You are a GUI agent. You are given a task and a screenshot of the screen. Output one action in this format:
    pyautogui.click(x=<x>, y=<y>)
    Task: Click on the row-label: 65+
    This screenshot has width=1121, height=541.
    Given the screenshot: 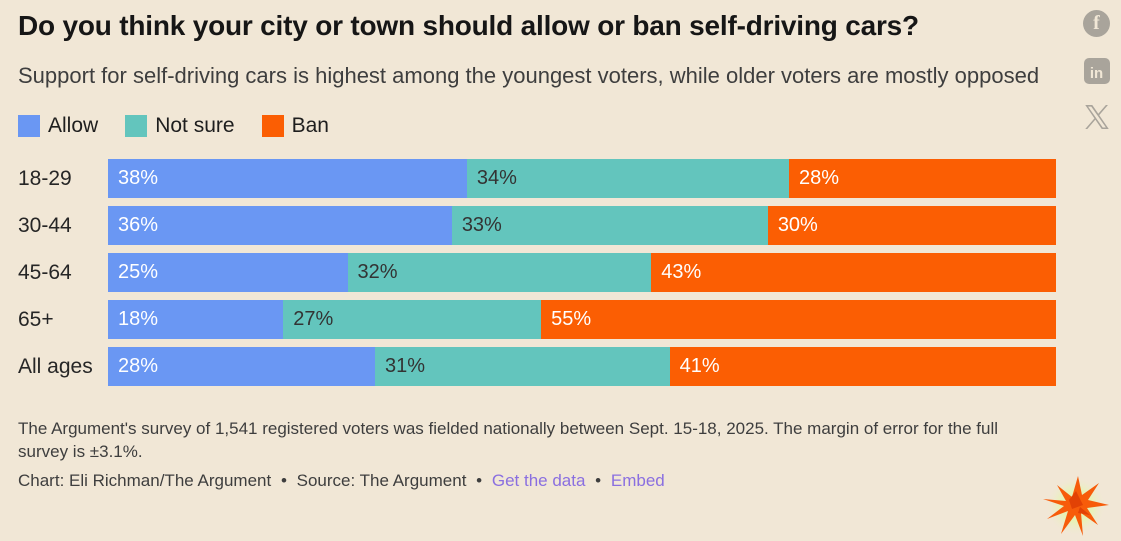 What is the action you would take?
    pyautogui.click(x=36, y=319)
    